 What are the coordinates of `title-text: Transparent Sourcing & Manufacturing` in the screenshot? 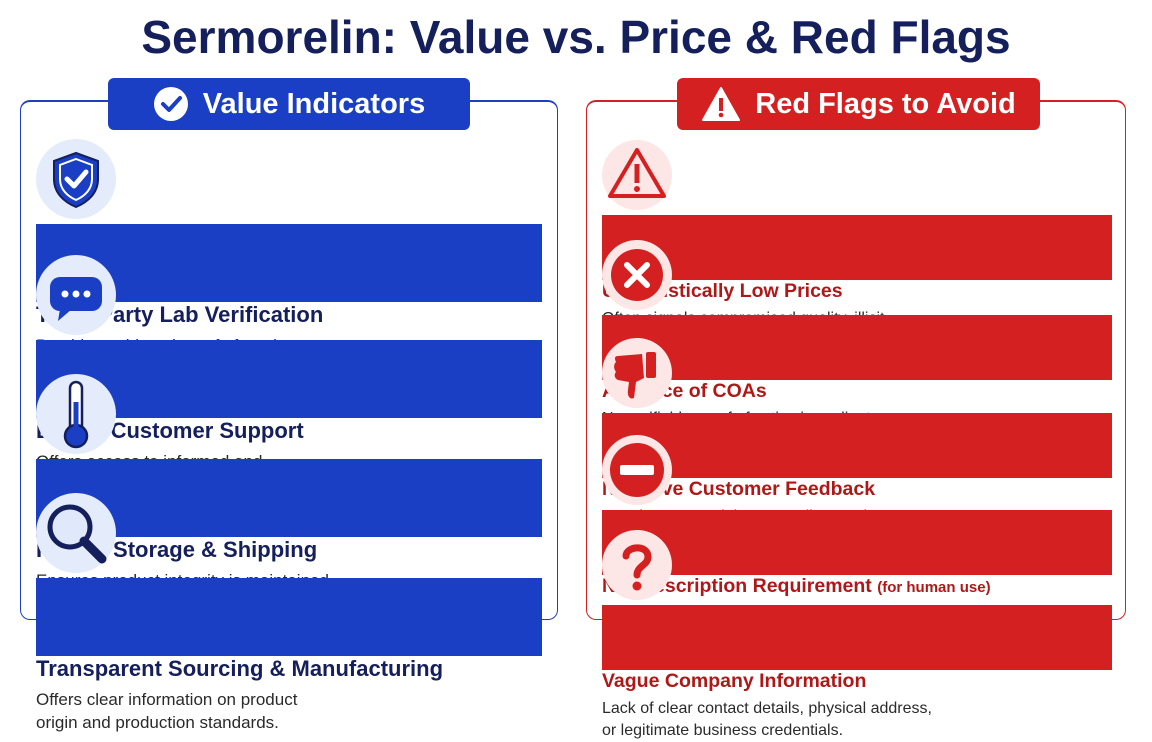 It's located at (240, 669).